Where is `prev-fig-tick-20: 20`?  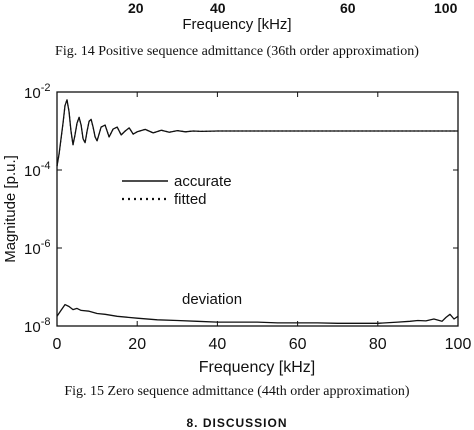 prev-fig-tick-20: 20 is located at coordinates (136, 8).